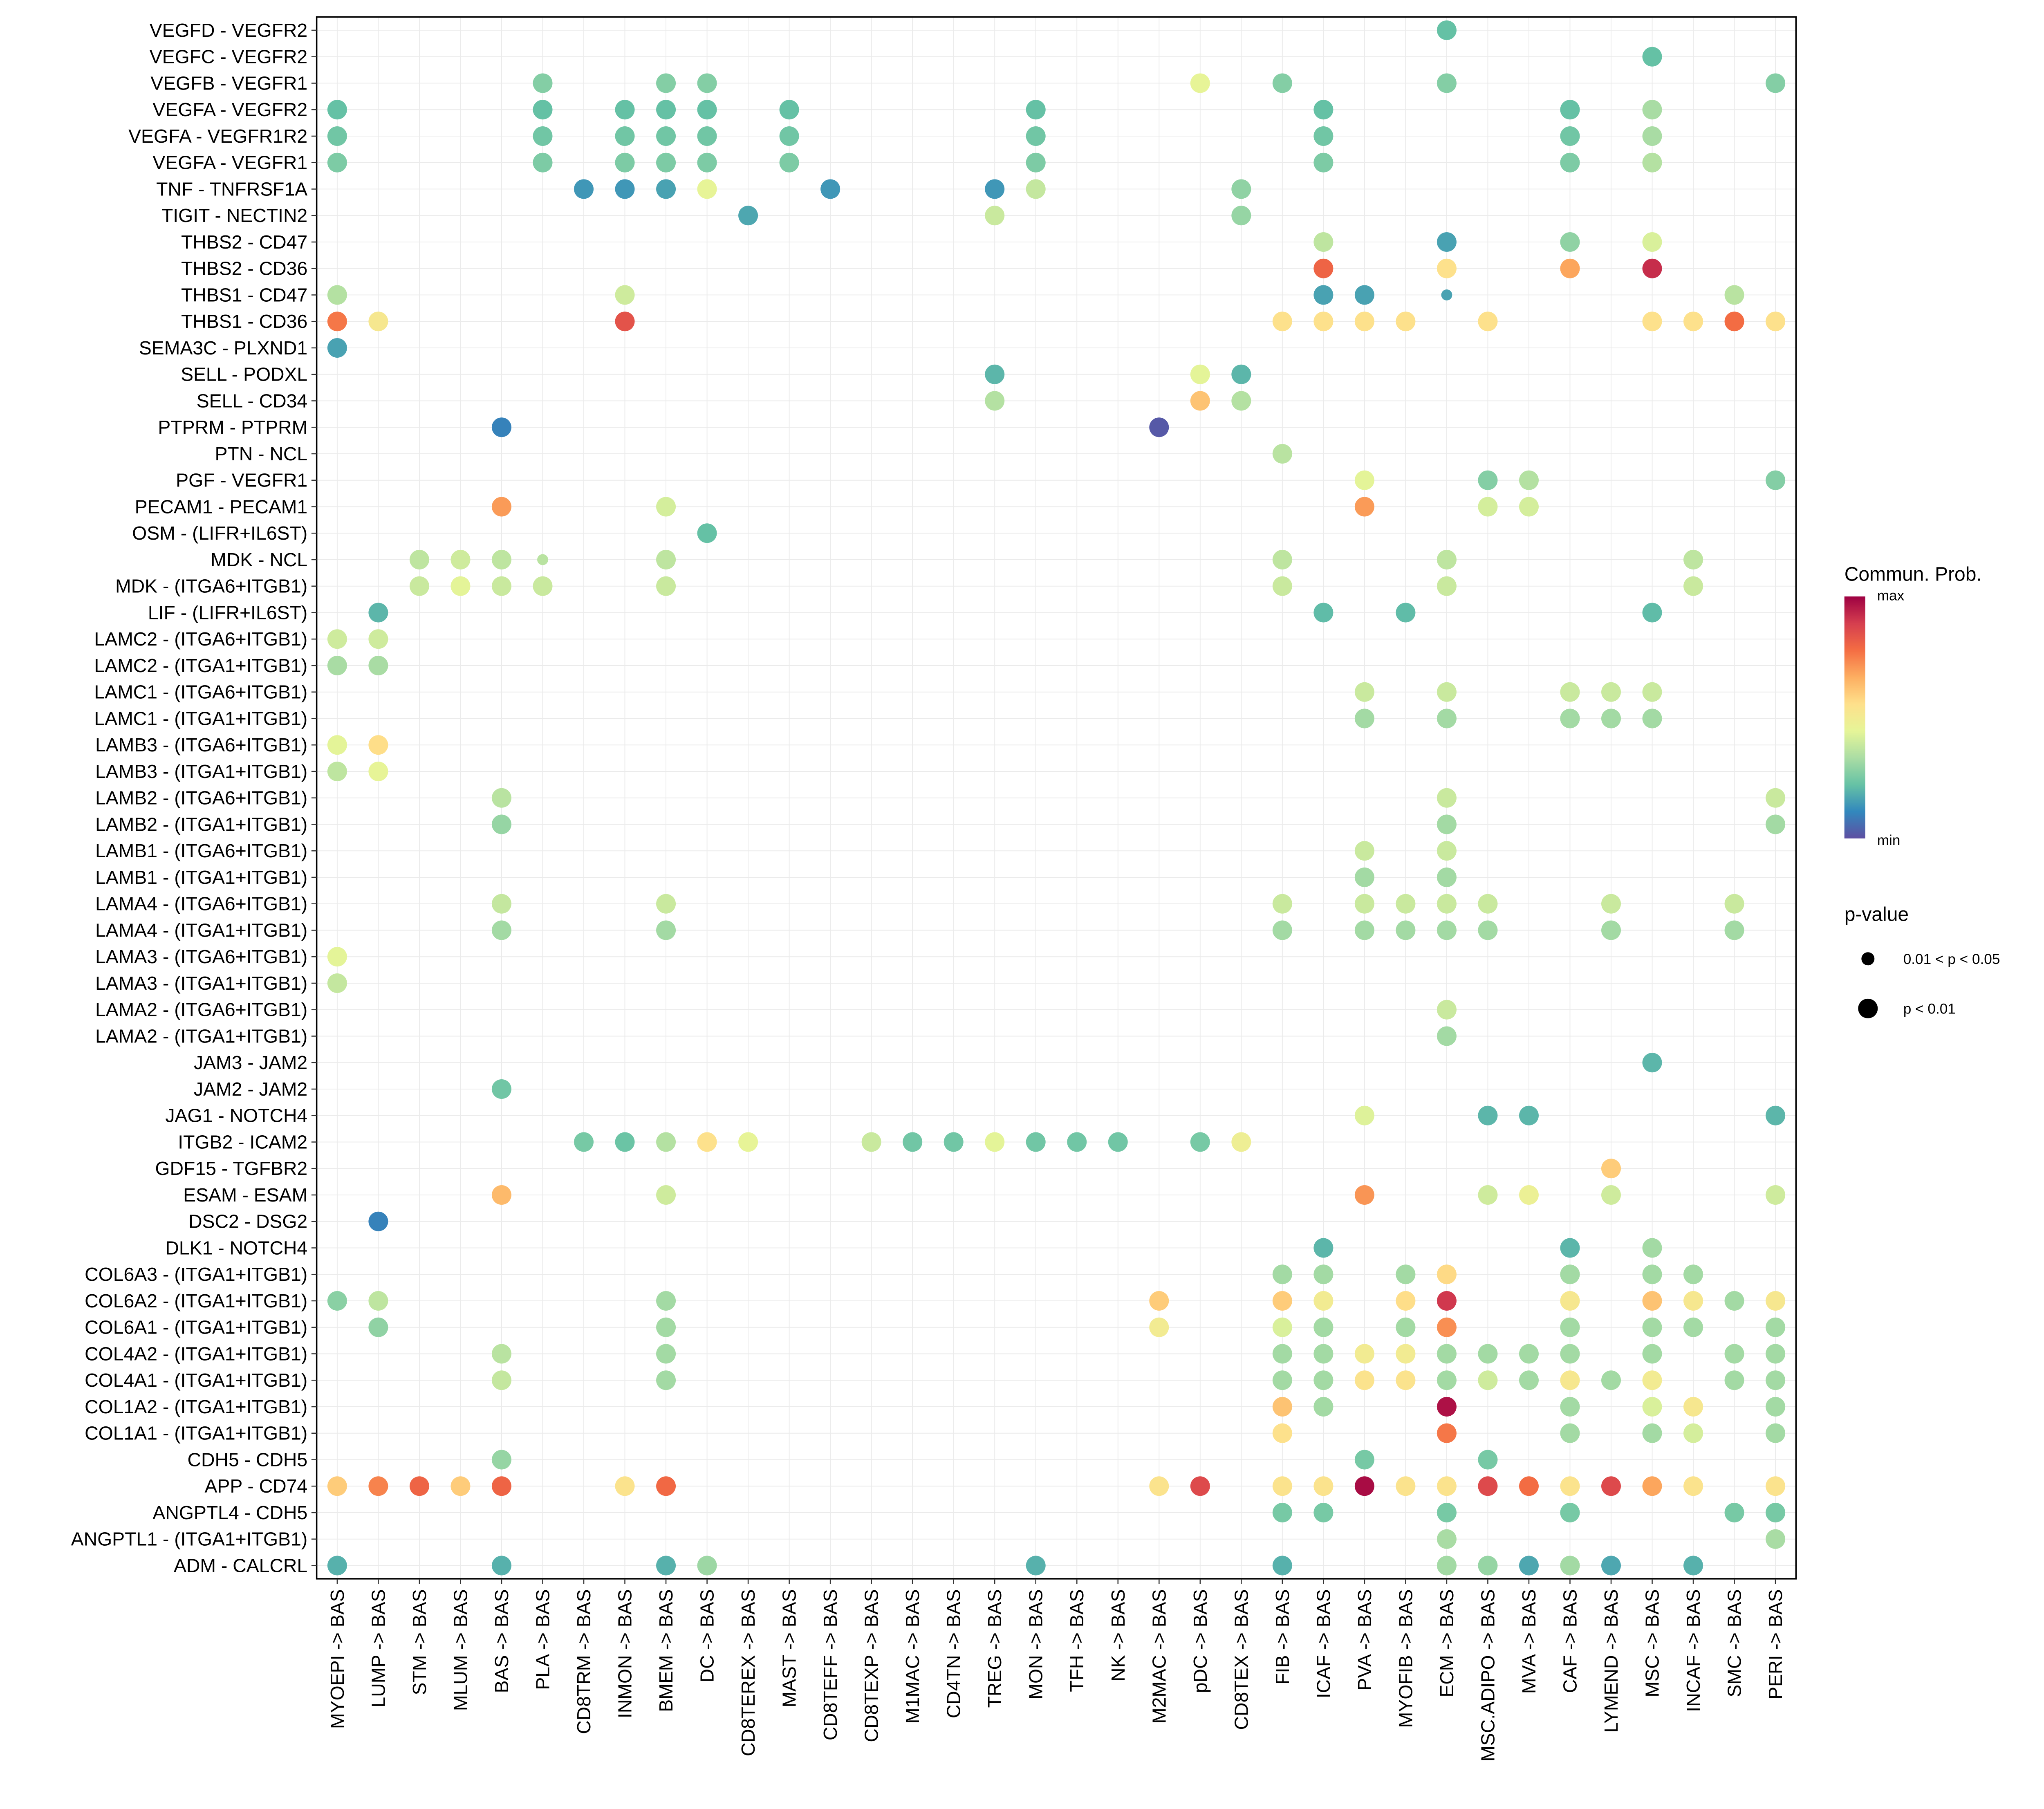 The image size is (2044, 1809). Describe the element at coordinates (244, 268) in the screenshot. I see `y-tick-label: THBS2 - CD36` at that location.